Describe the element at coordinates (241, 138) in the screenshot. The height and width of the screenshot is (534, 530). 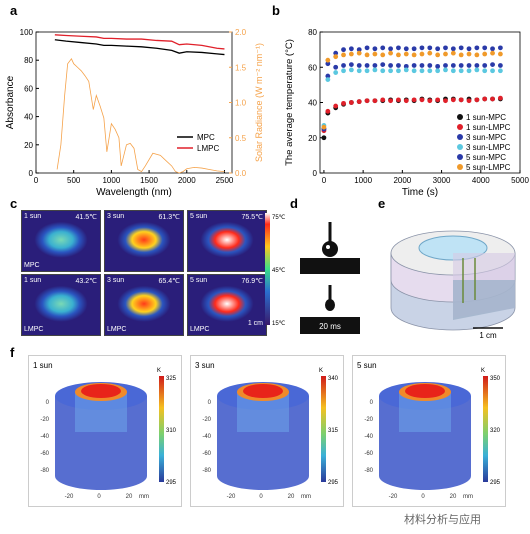
I see `y2-tick-label: 0.5` at that location.